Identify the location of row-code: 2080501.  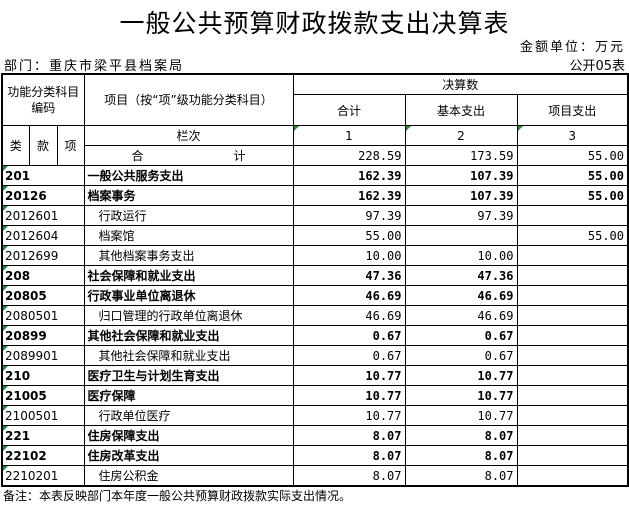
(43, 315).